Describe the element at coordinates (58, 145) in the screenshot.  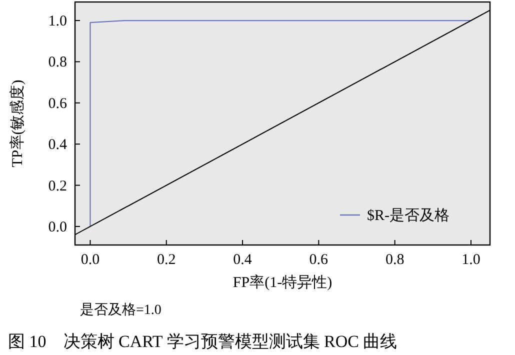
I see `y-tick-label: 0.4` at that location.